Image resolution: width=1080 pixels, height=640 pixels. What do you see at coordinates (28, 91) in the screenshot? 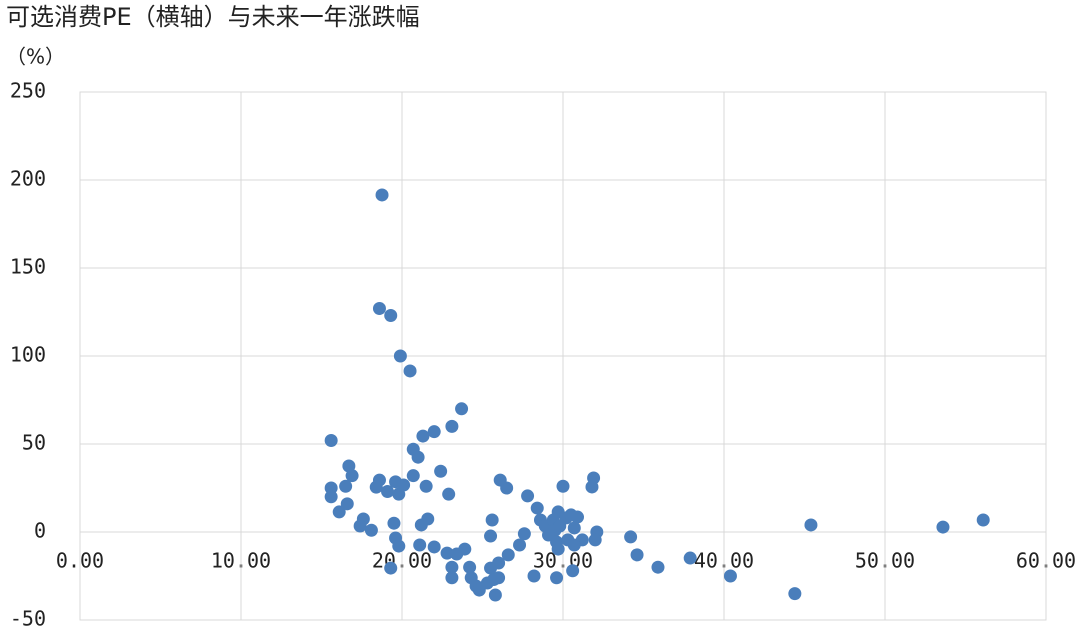
I see `y-tick-label: 250` at bounding box center [28, 91].